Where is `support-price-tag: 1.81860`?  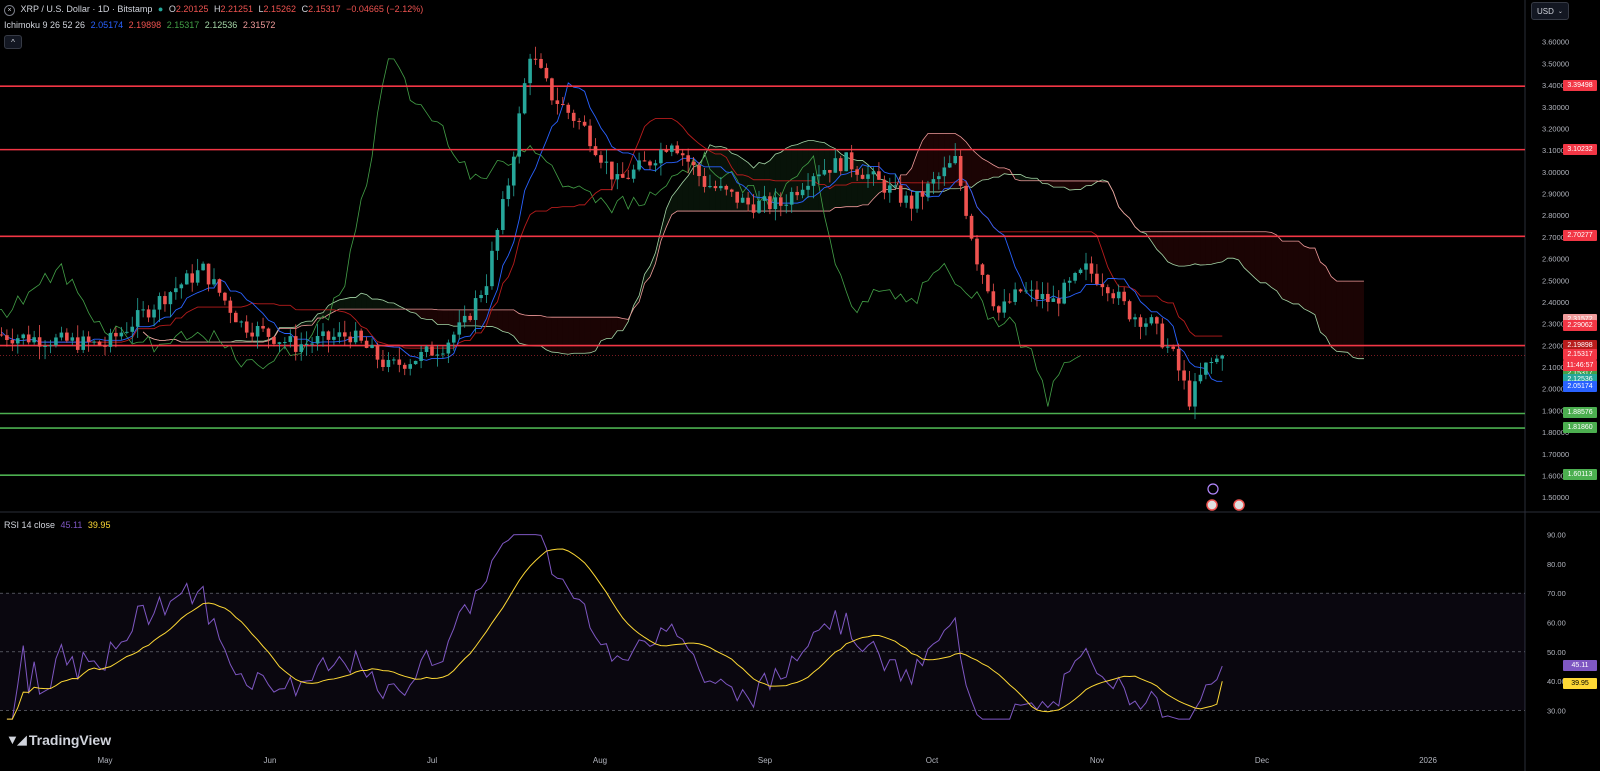
support-price-tag: 1.81860 is located at coordinates (1580, 428).